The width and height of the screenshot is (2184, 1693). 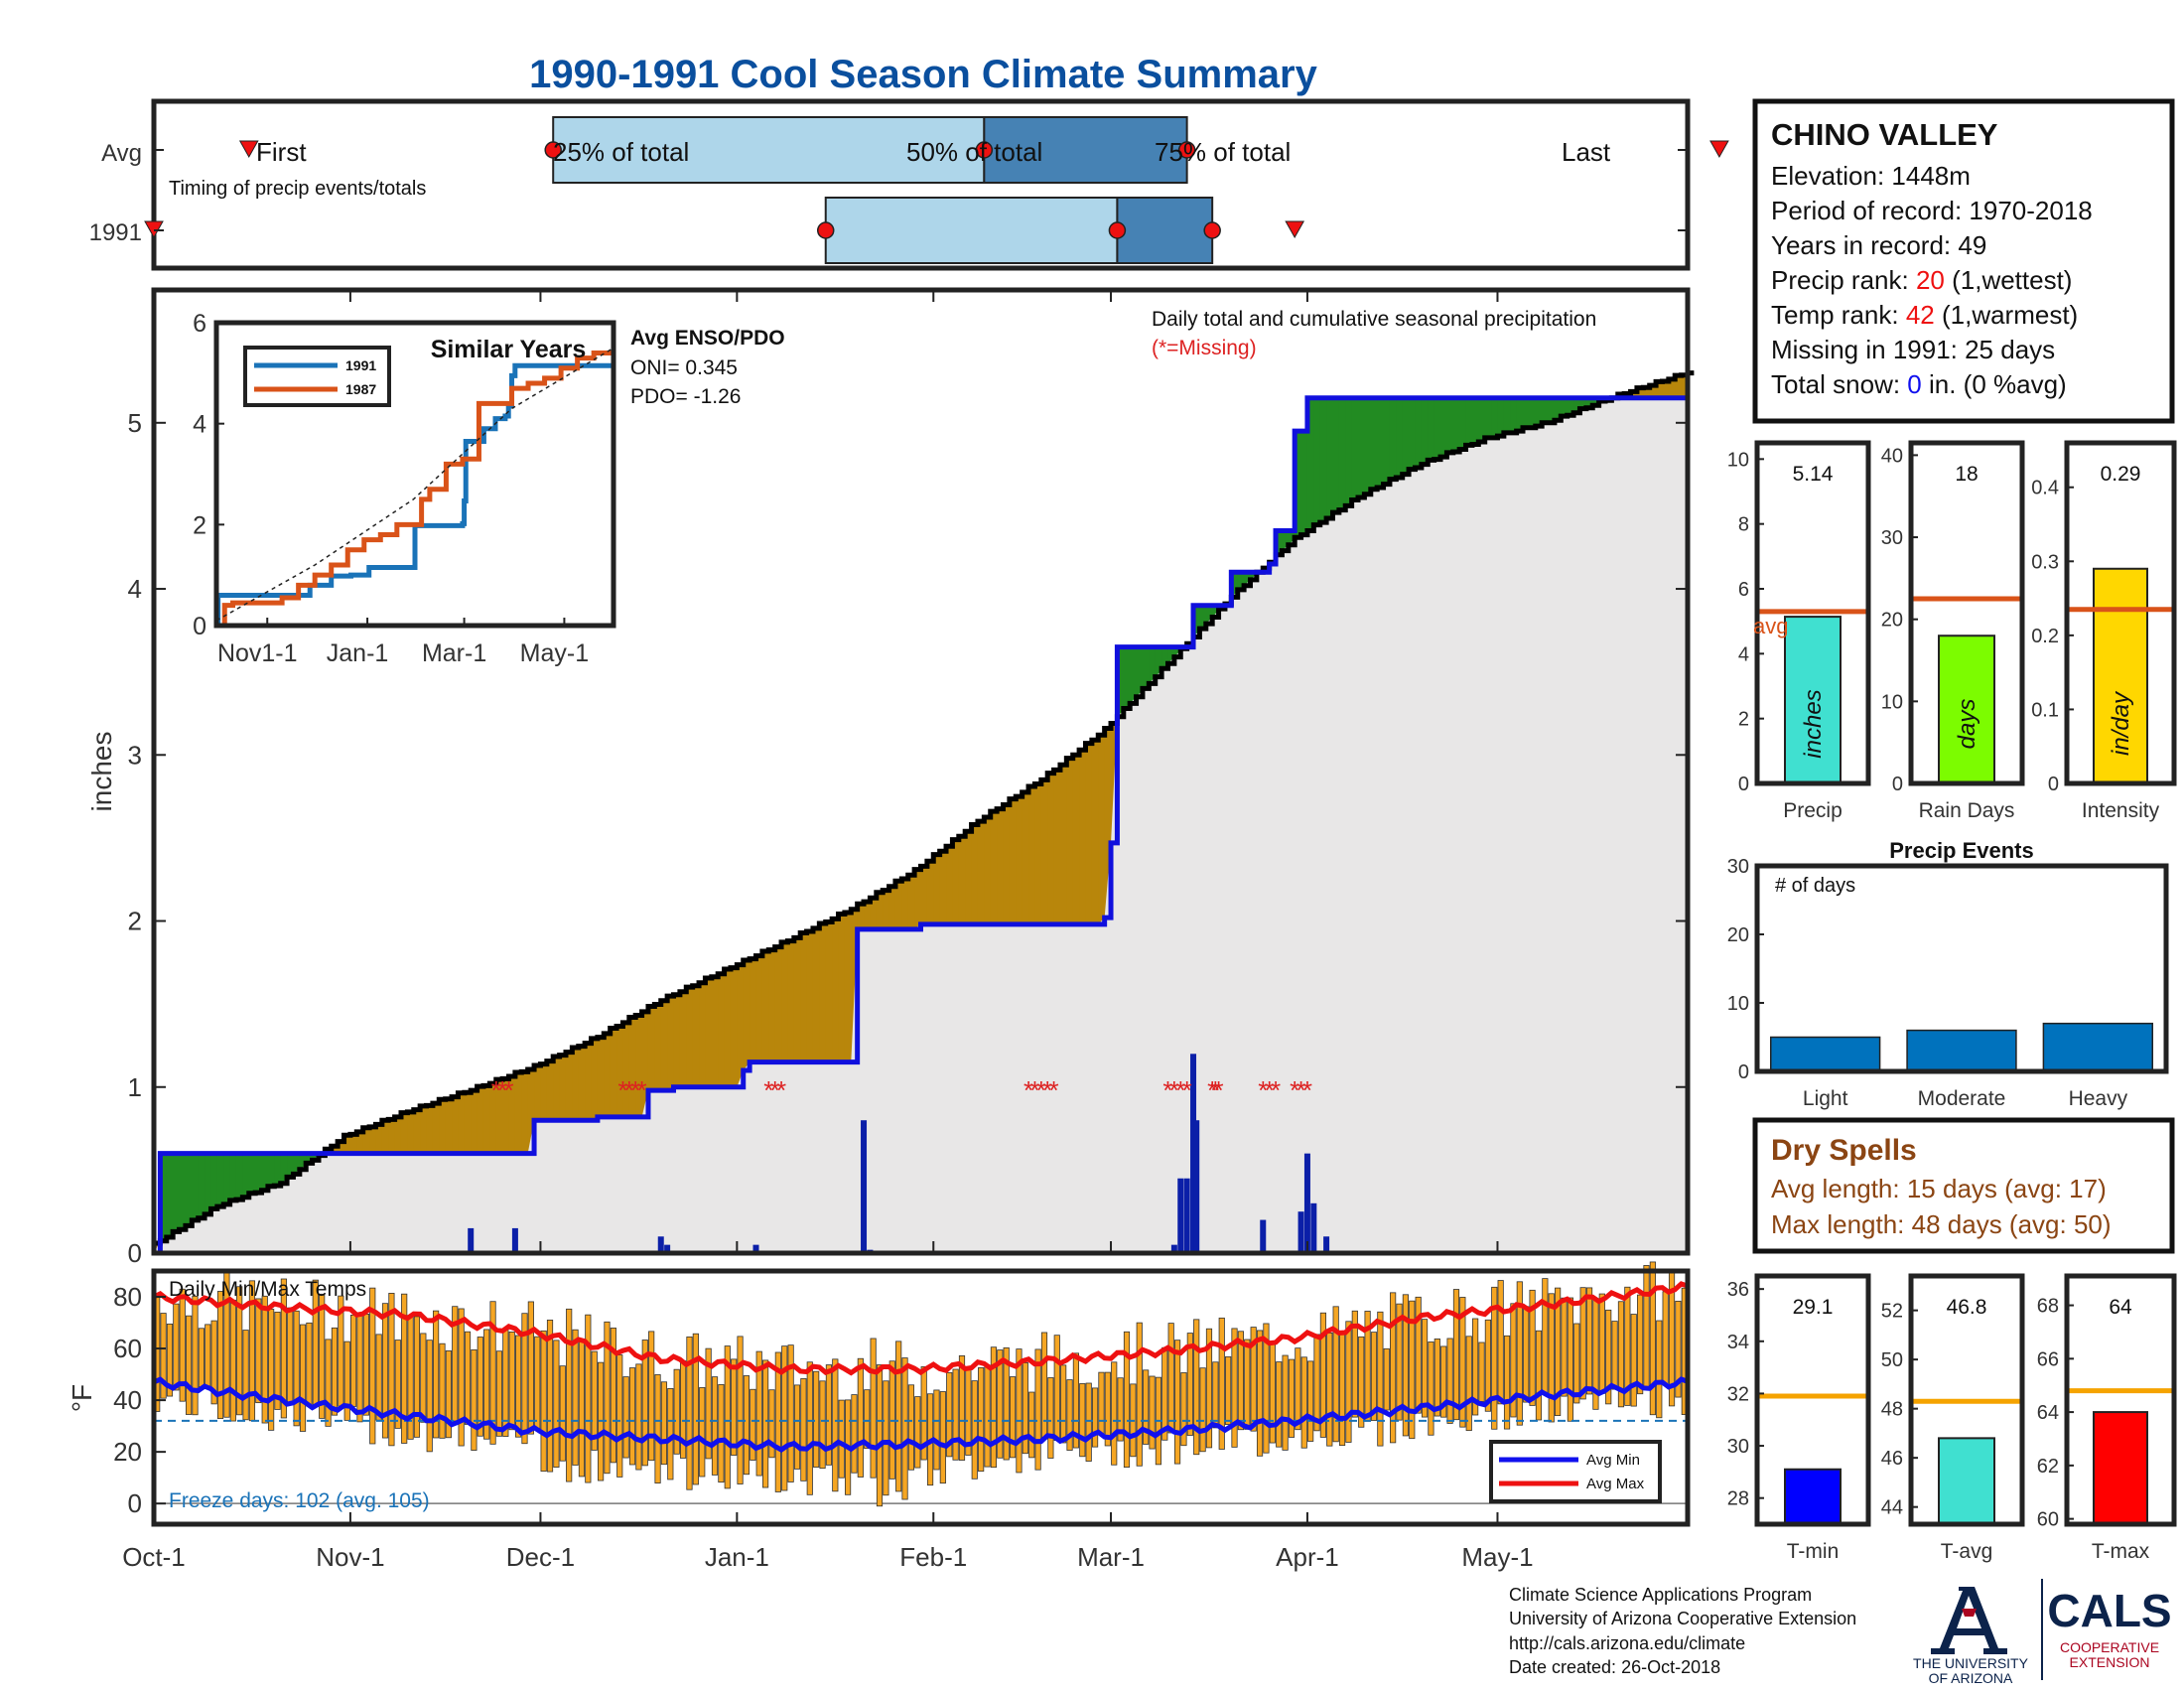 What do you see at coordinates (1614, 1667) in the screenshot?
I see `footer-line-4: Date created: 26-Oct-2018` at bounding box center [1614, 1667].